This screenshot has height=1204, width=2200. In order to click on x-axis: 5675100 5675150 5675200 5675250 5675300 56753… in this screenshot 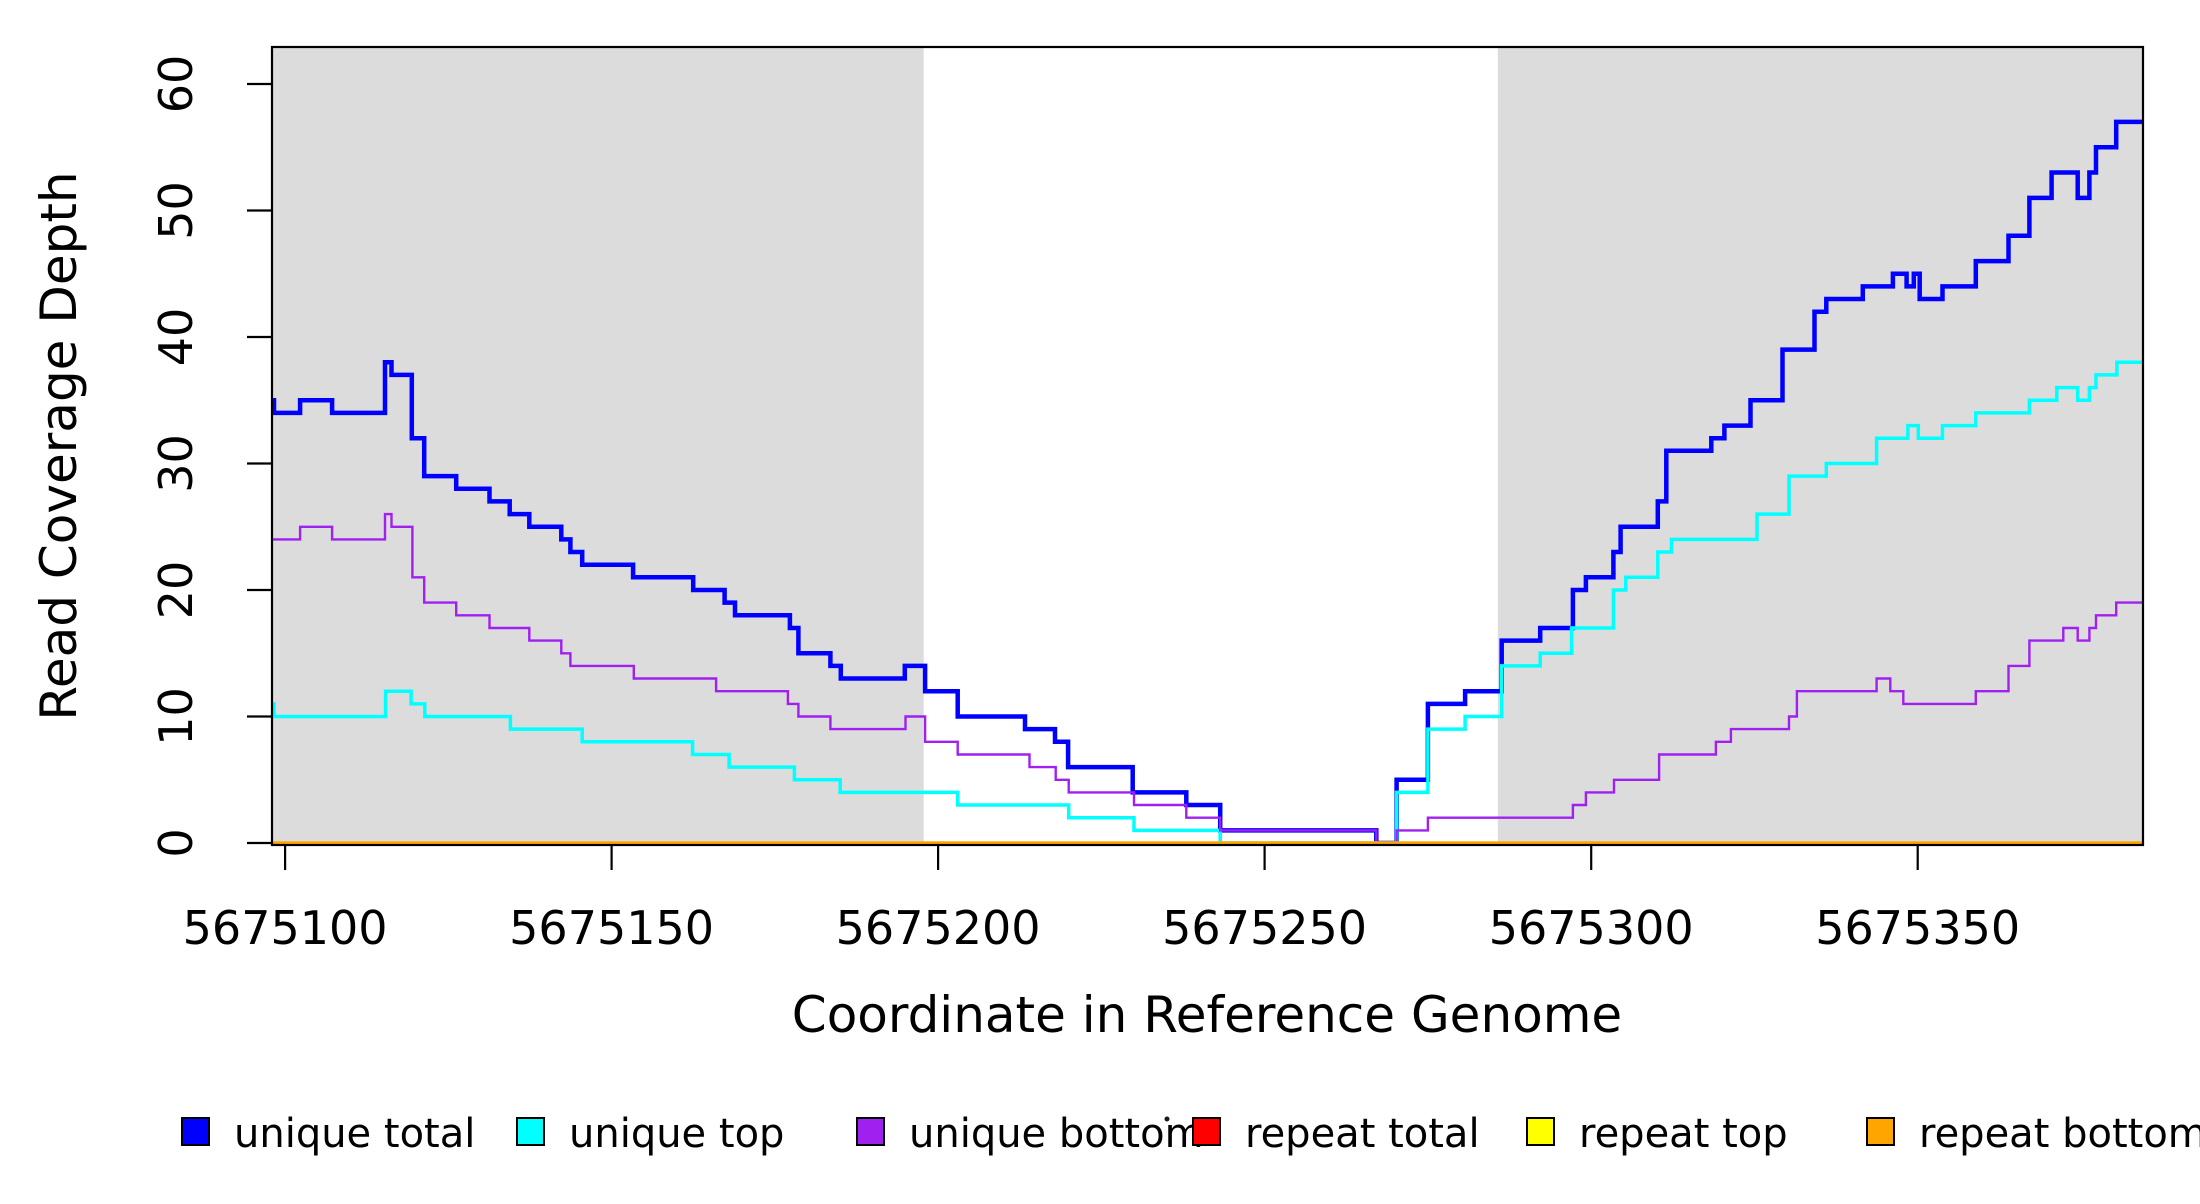, I will do `click(1101, 900)`.